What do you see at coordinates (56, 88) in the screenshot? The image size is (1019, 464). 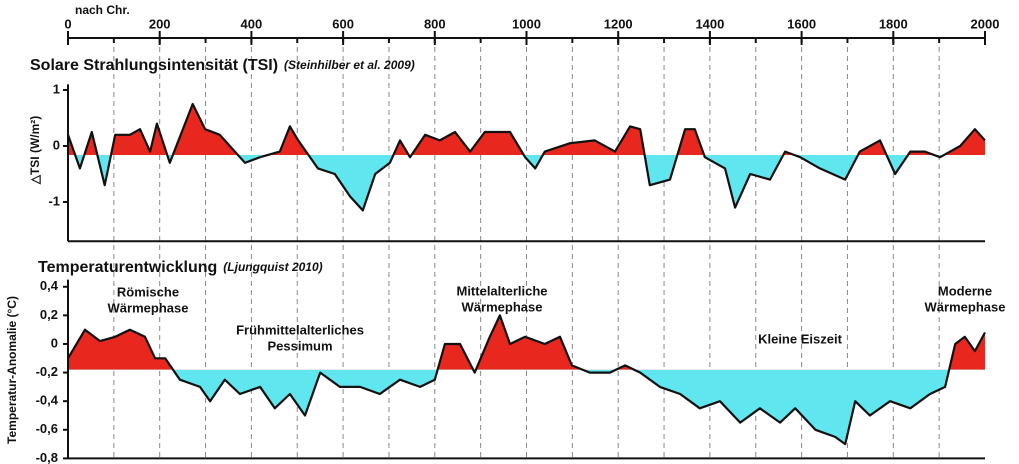 I see `y-tick-label: 1` at bounding box center [56, 88].